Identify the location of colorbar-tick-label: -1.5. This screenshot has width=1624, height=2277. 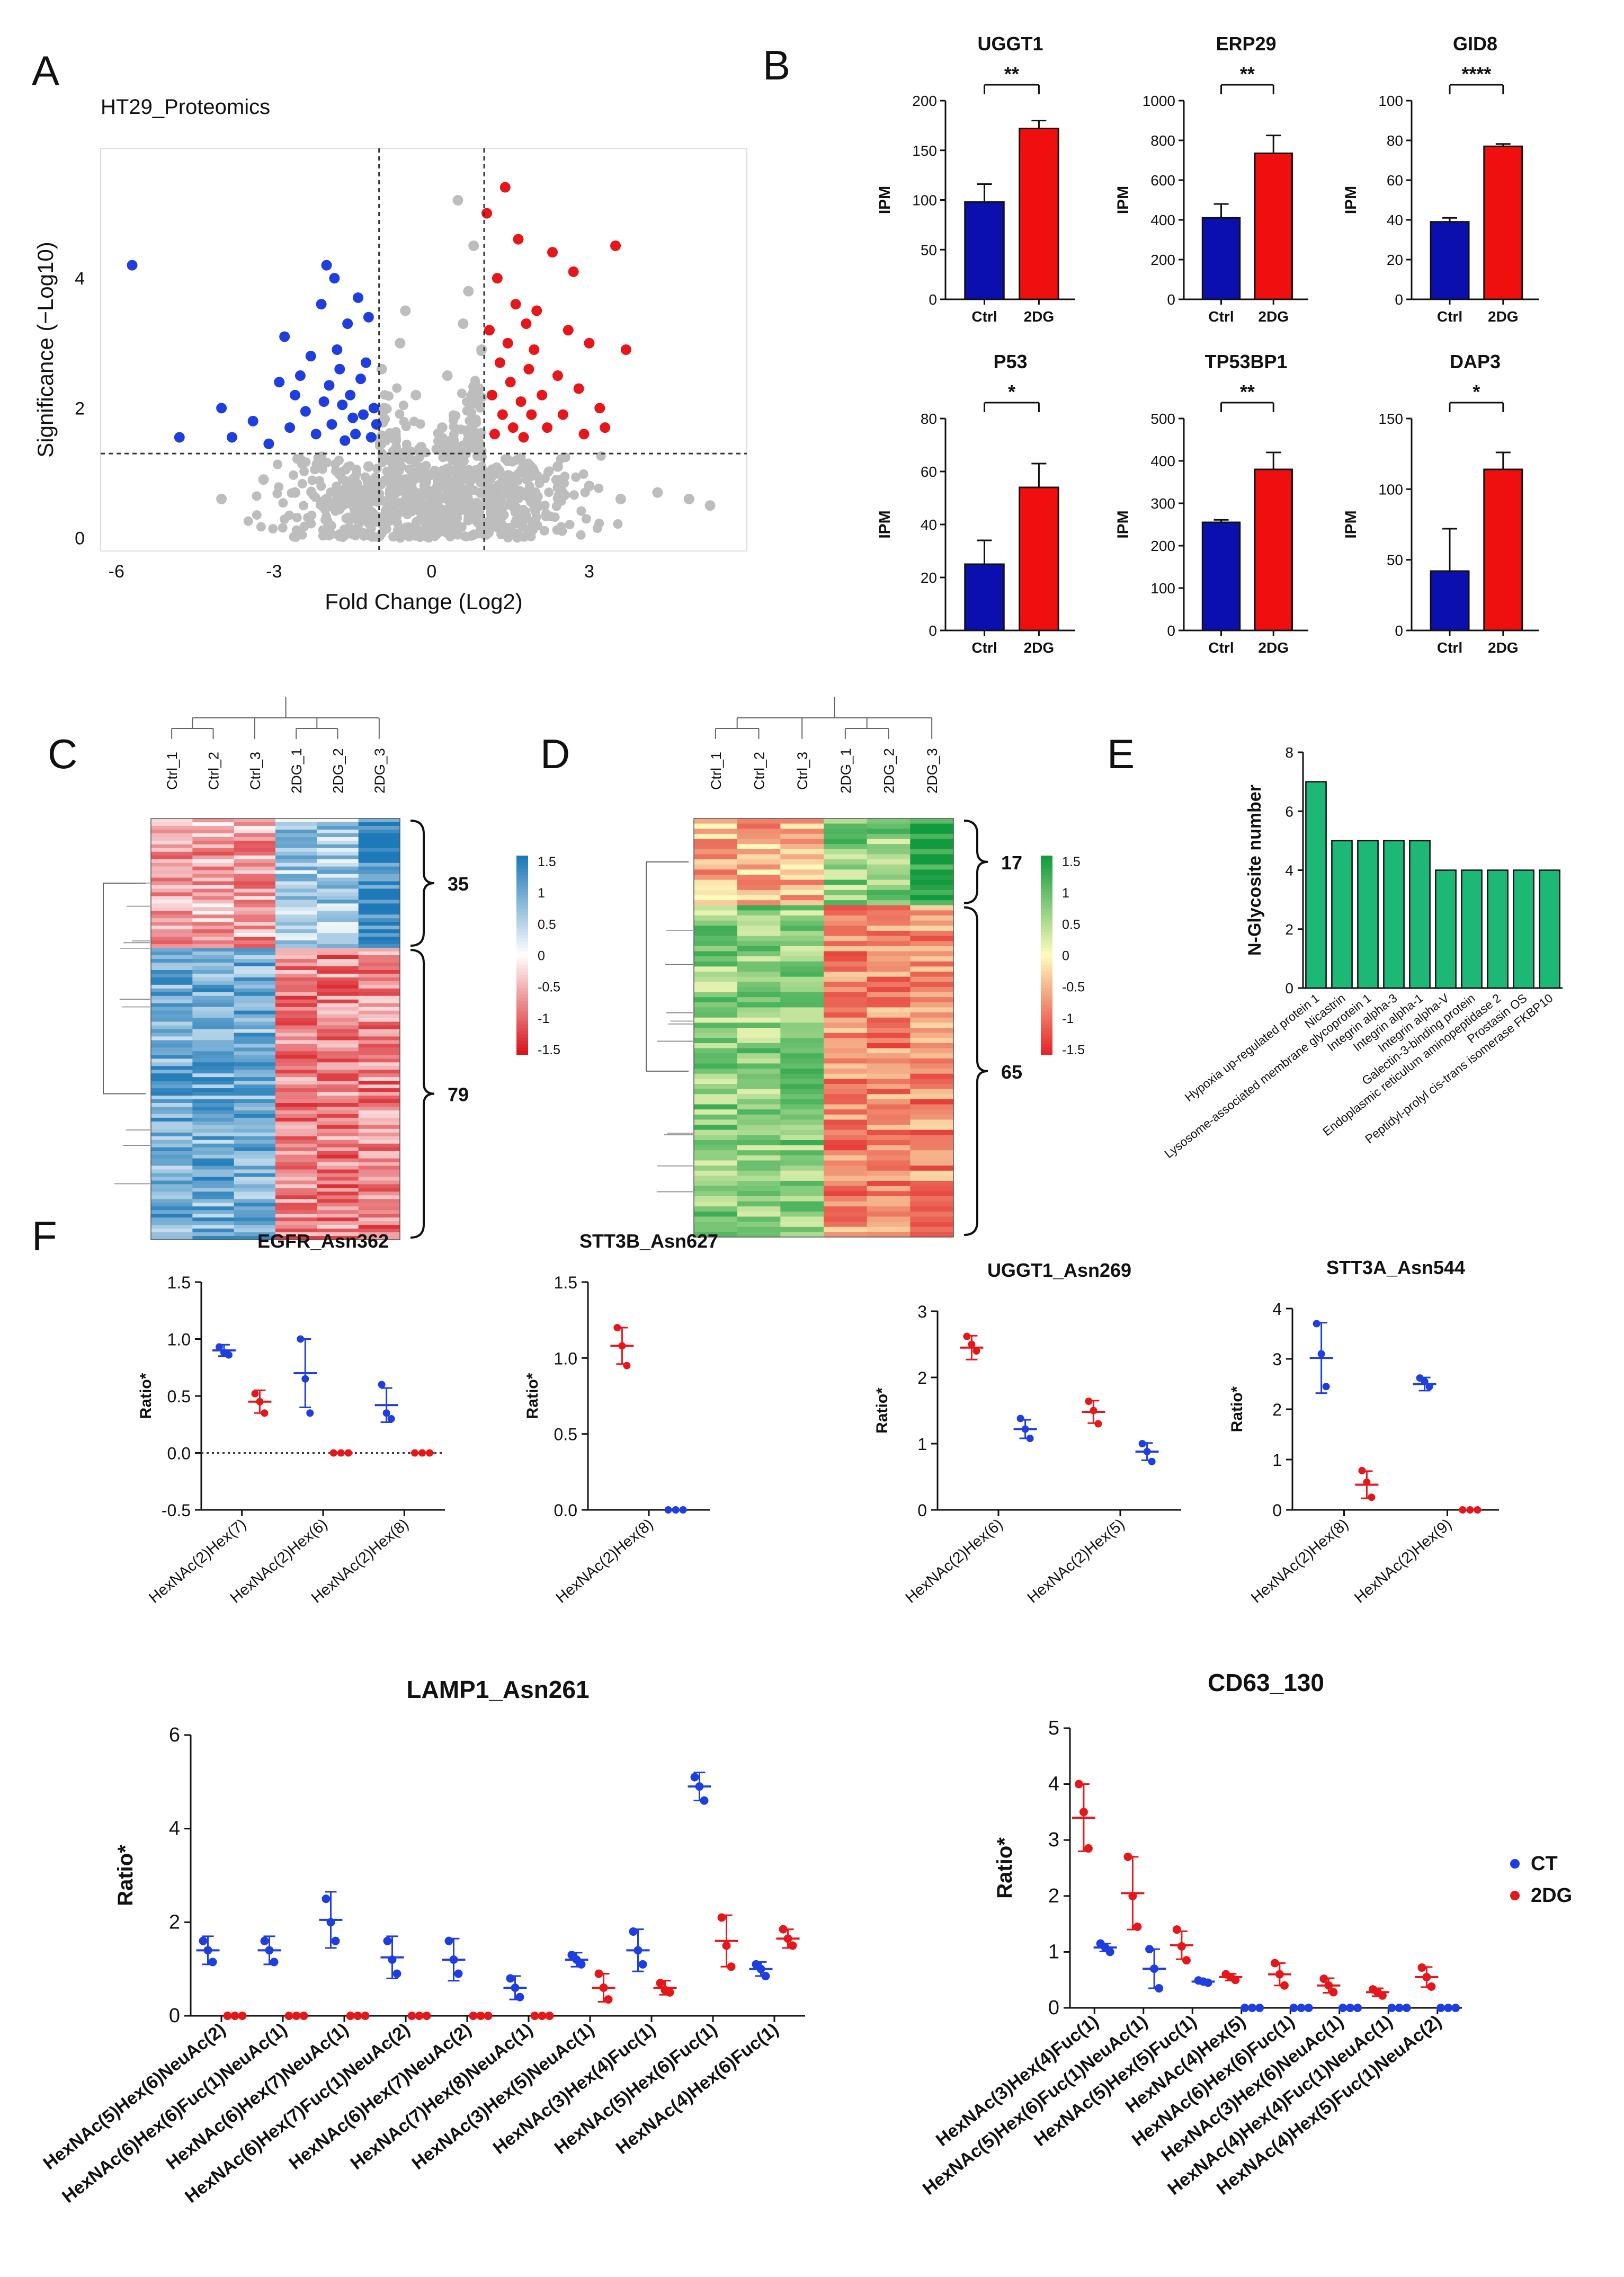
(549, 1050).